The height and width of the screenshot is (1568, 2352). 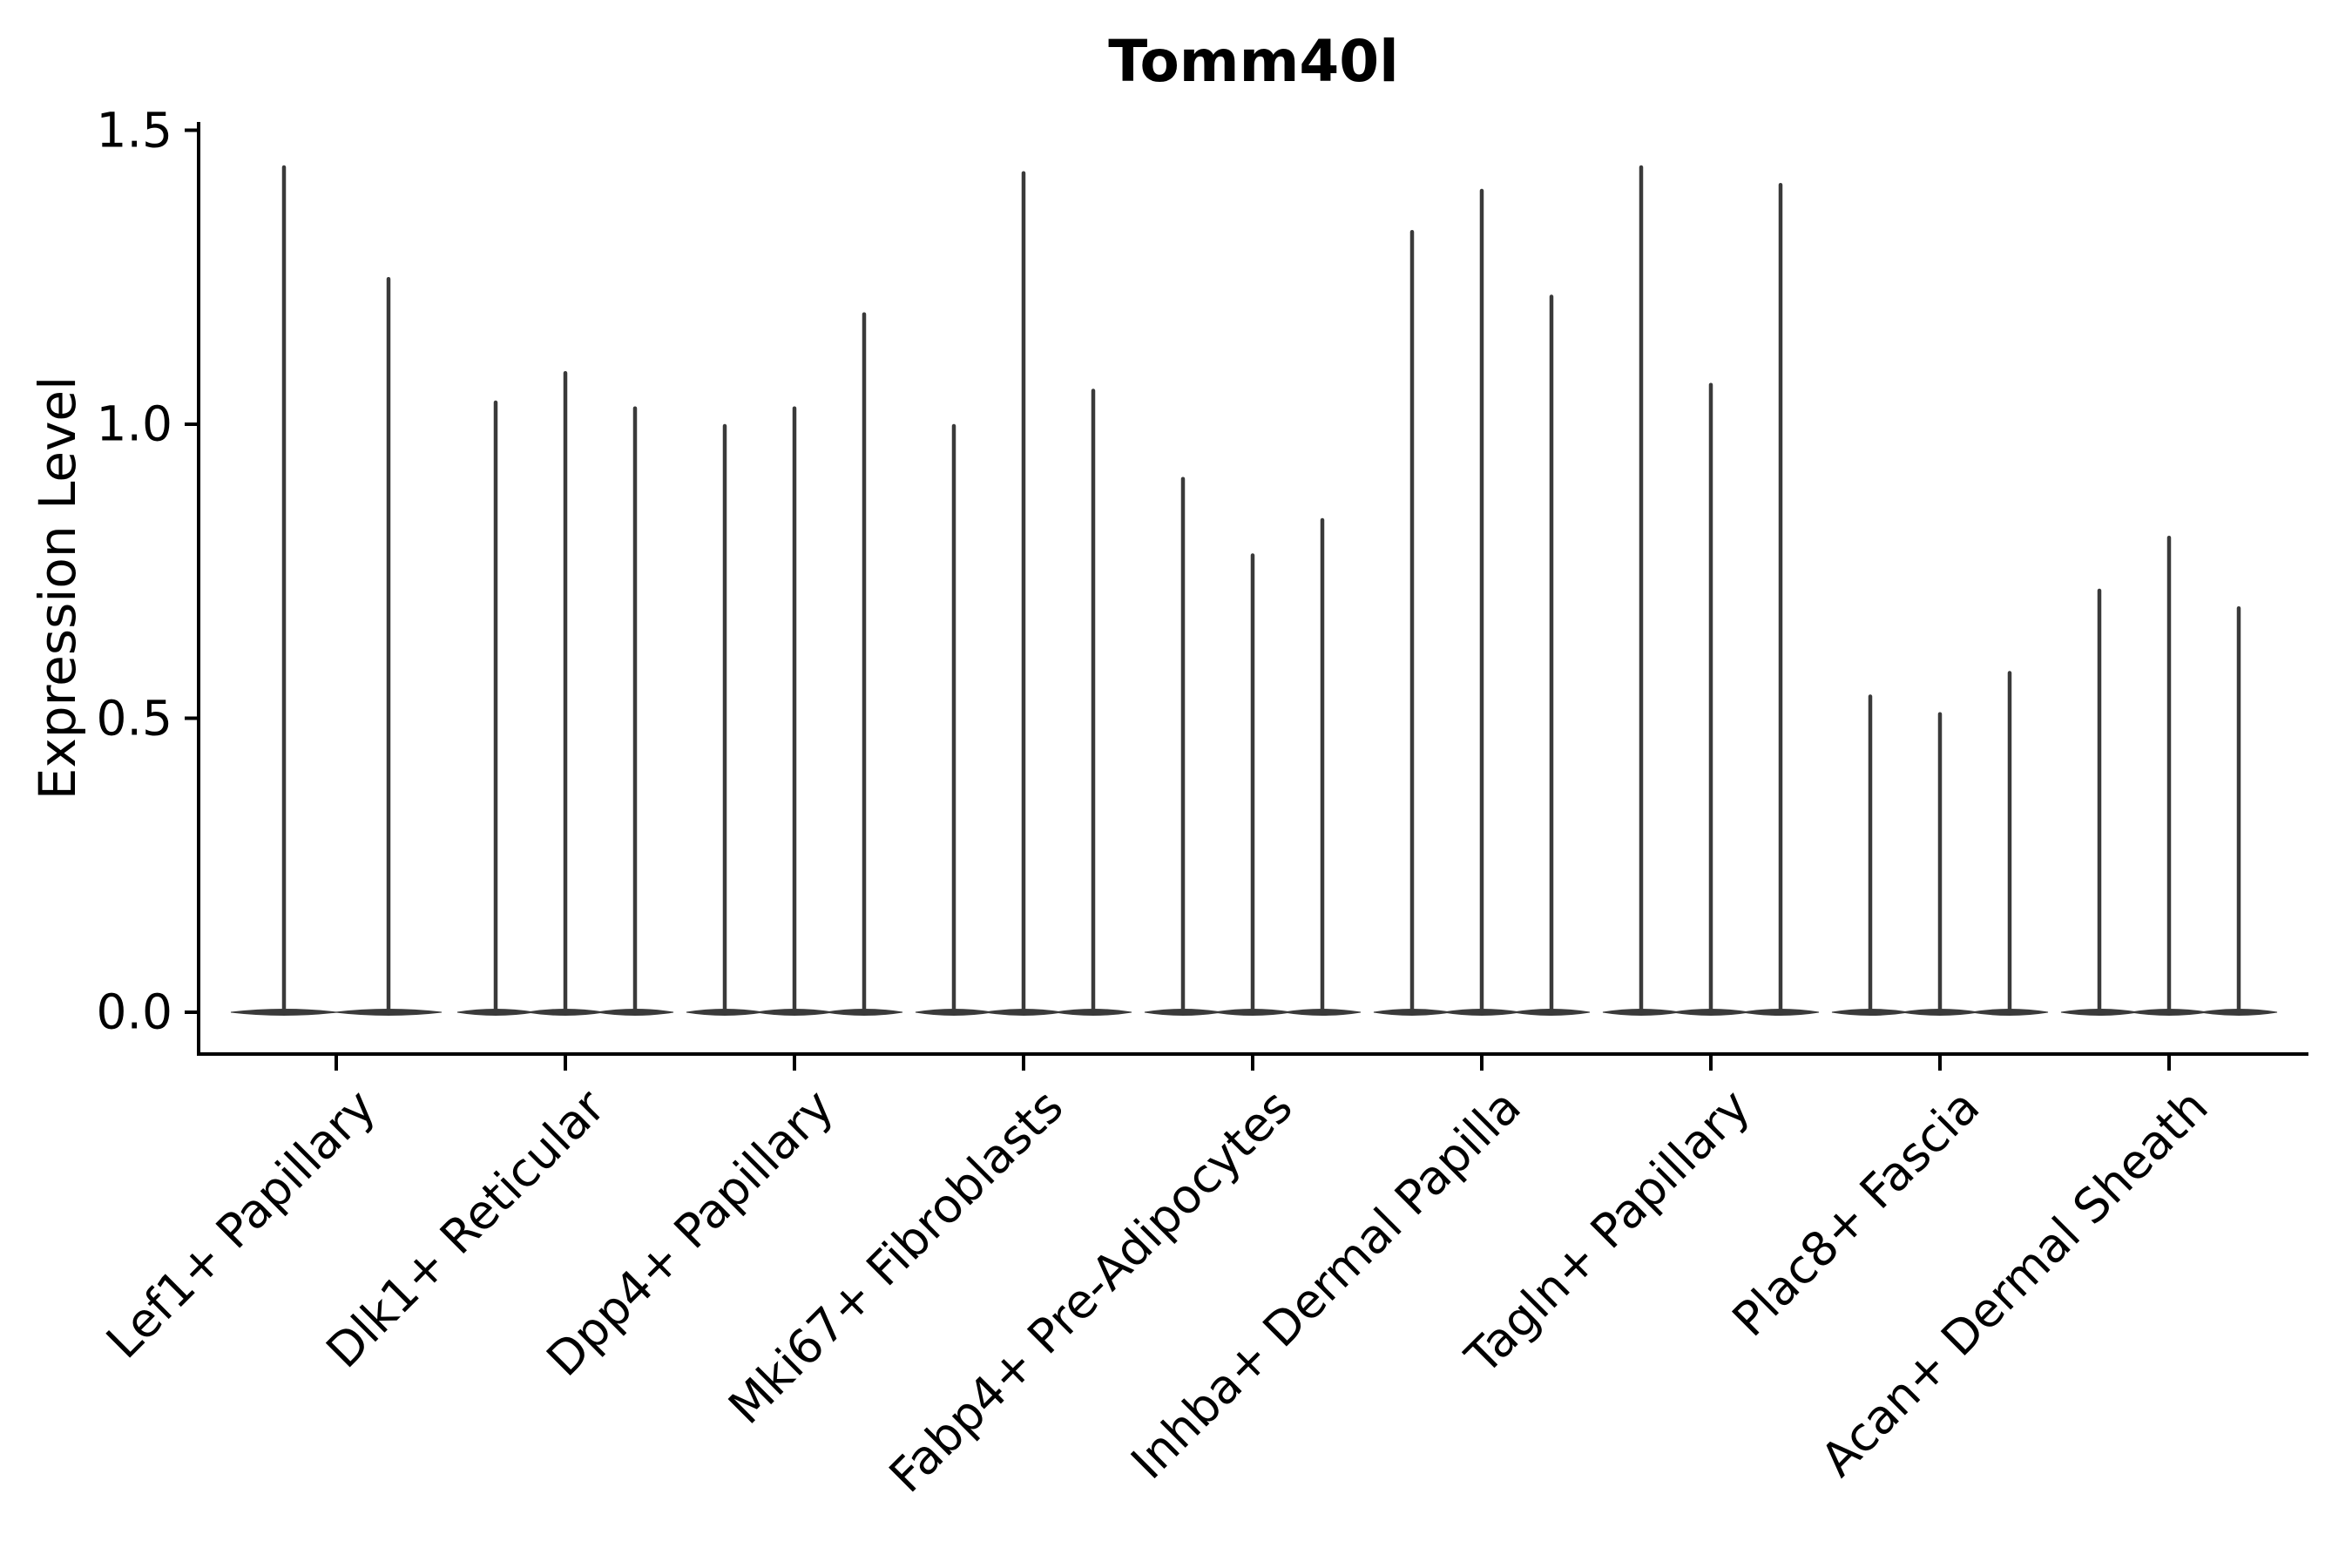 I want to click on chart-title: Tomm40l, so click(x=1253, y=61).